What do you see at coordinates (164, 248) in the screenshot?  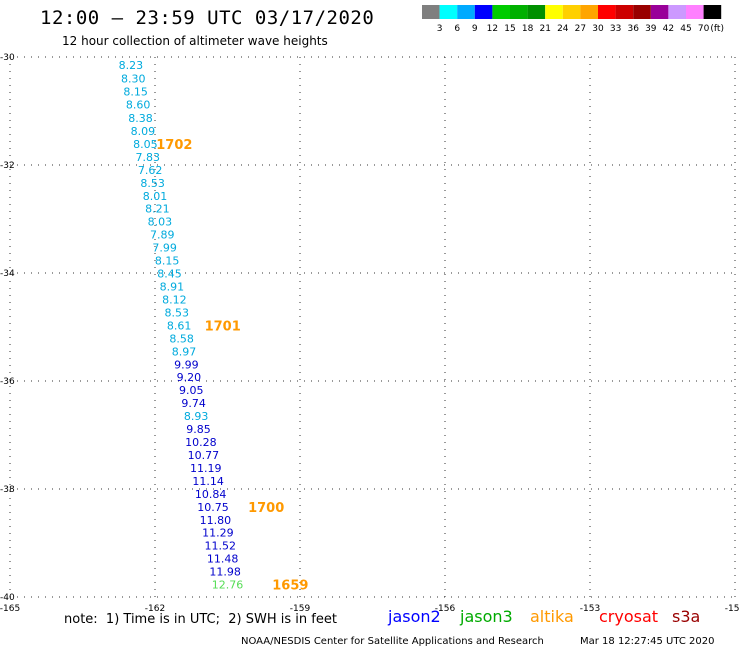 I see `wave-height-value: 7.99` at bounding box center [164, 248].